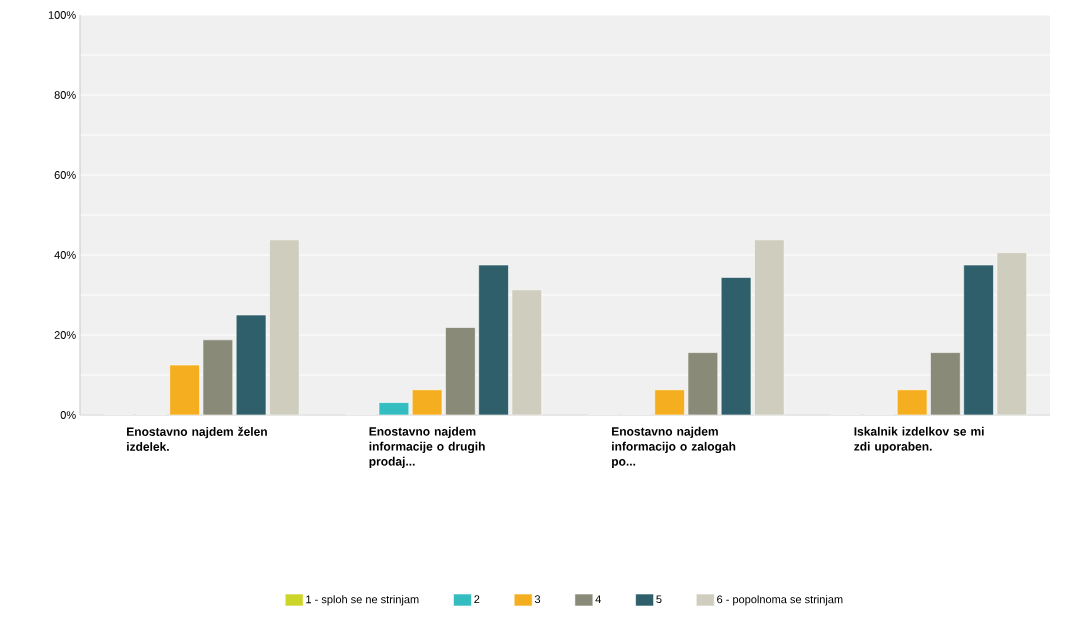 This screenshot has width=1071, height=624. Describe the element at coordinates (919, 440) in the screenshot. I see `x-tick-label: Iskalnik izdelkov se mi zdi uporaben.` at that location.